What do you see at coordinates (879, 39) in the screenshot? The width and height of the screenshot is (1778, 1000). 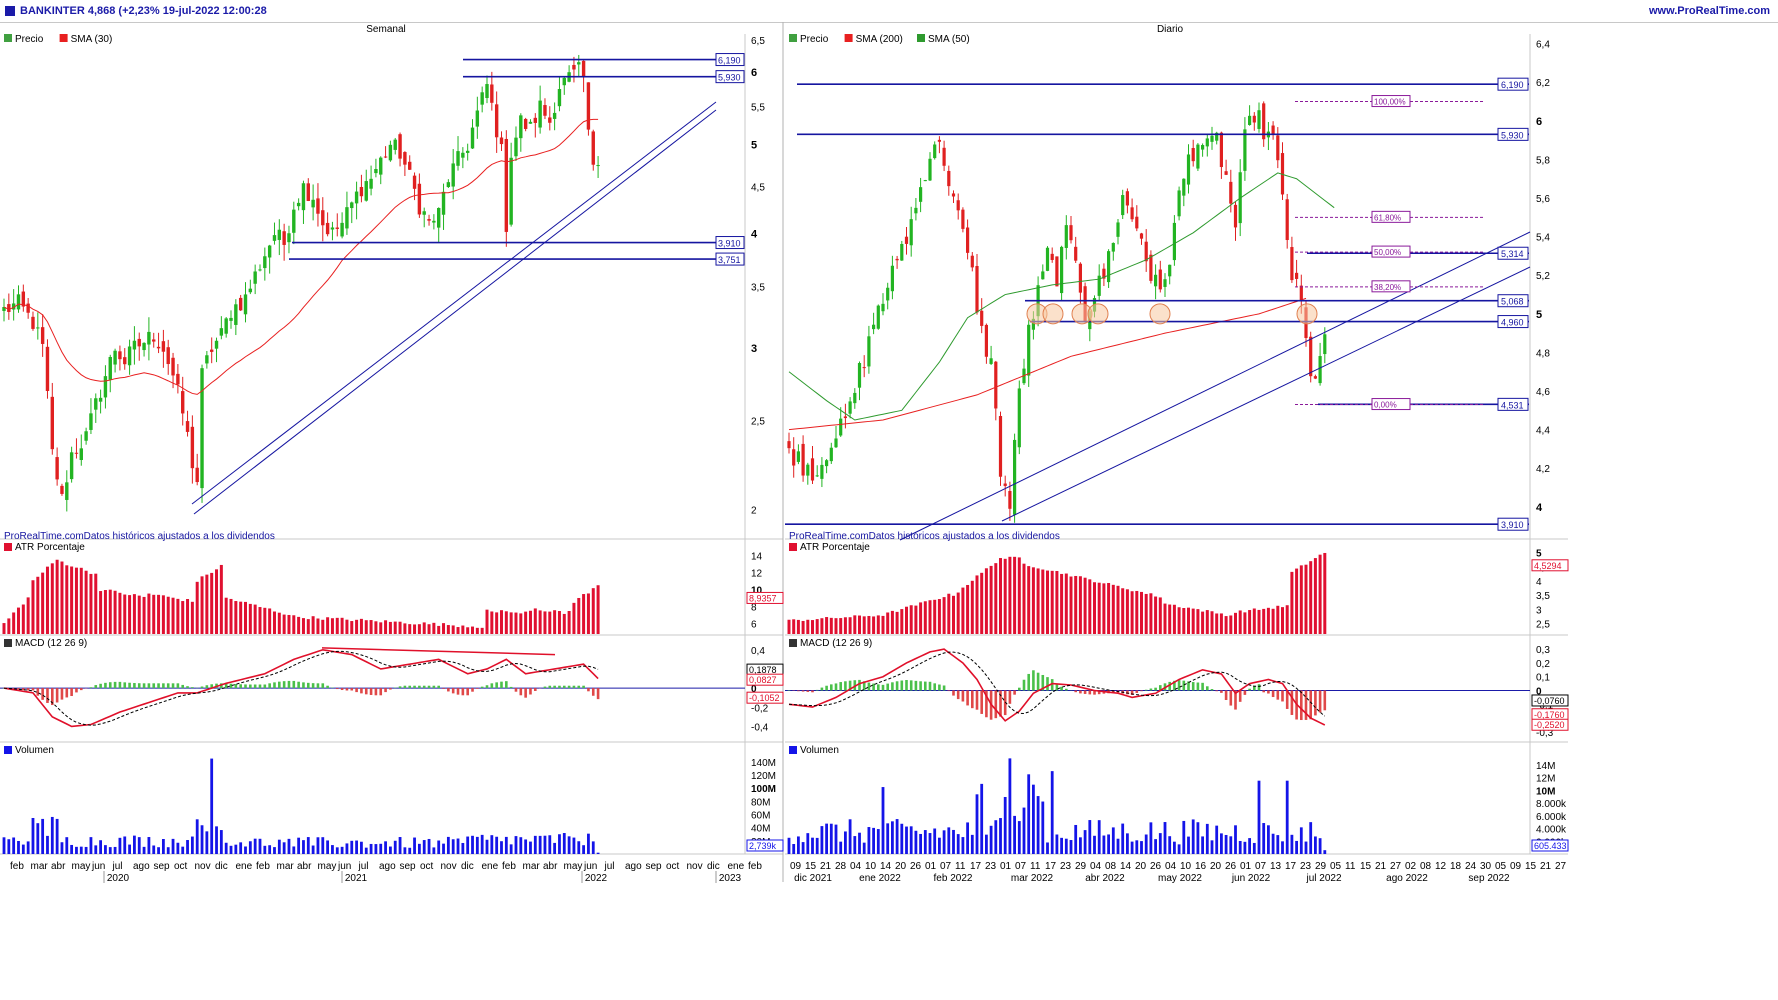 I see `right-legend-item: SMA (200)` at bounding box center [879, 39].